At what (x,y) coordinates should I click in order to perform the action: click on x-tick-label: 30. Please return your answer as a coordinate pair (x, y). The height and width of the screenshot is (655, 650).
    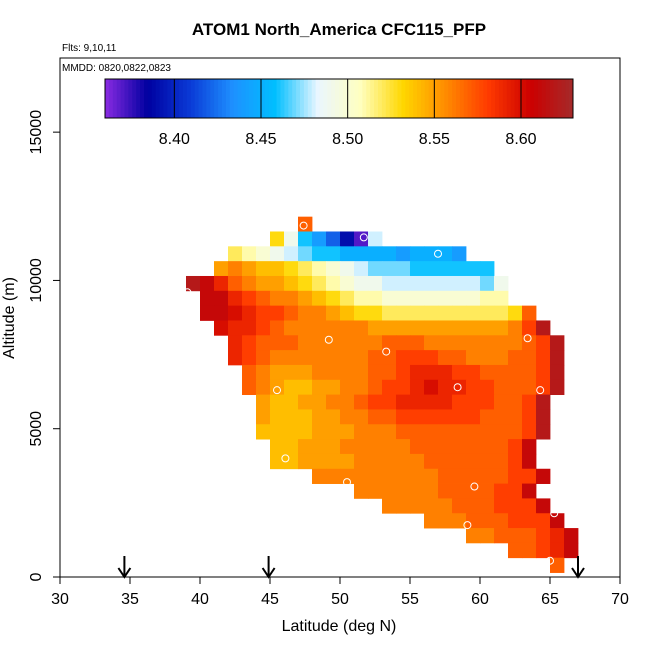
    Looking at the image, I should click on (60, 599).